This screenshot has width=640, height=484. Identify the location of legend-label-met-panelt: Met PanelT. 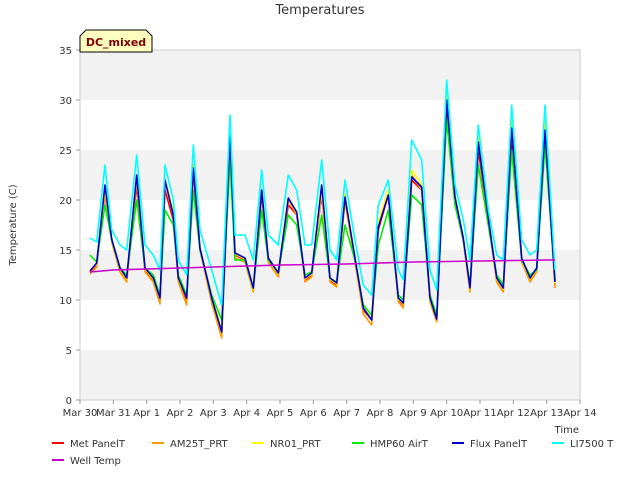
(98, 444).